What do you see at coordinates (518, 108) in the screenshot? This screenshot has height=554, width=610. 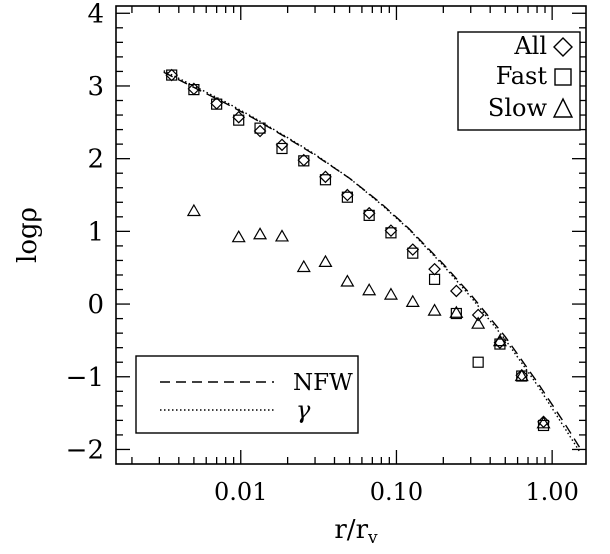 I see `legend-label-slow: Slow` at bounding box center [518, 108].